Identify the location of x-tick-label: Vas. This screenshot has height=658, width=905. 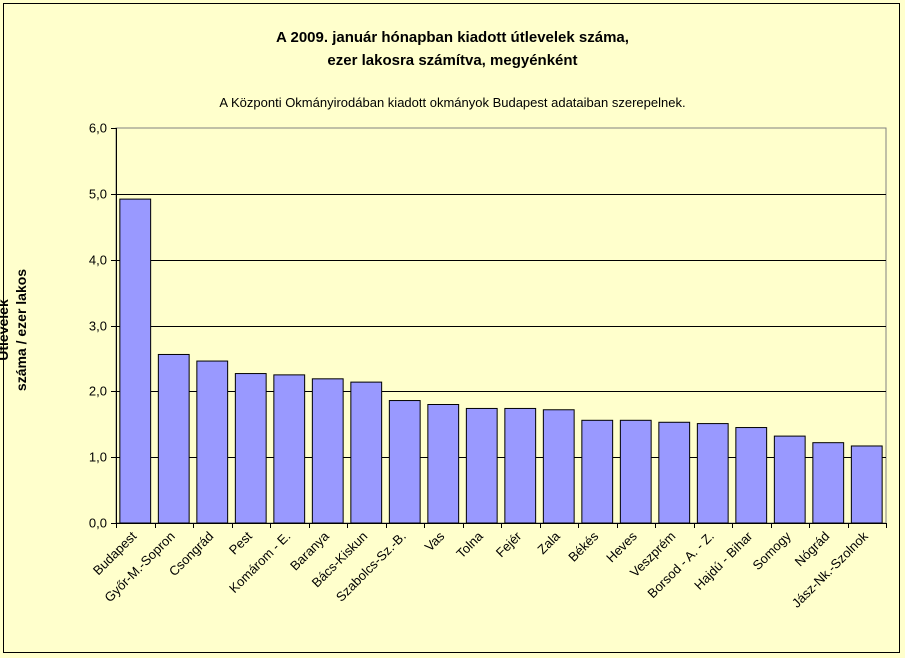
(435, 541).